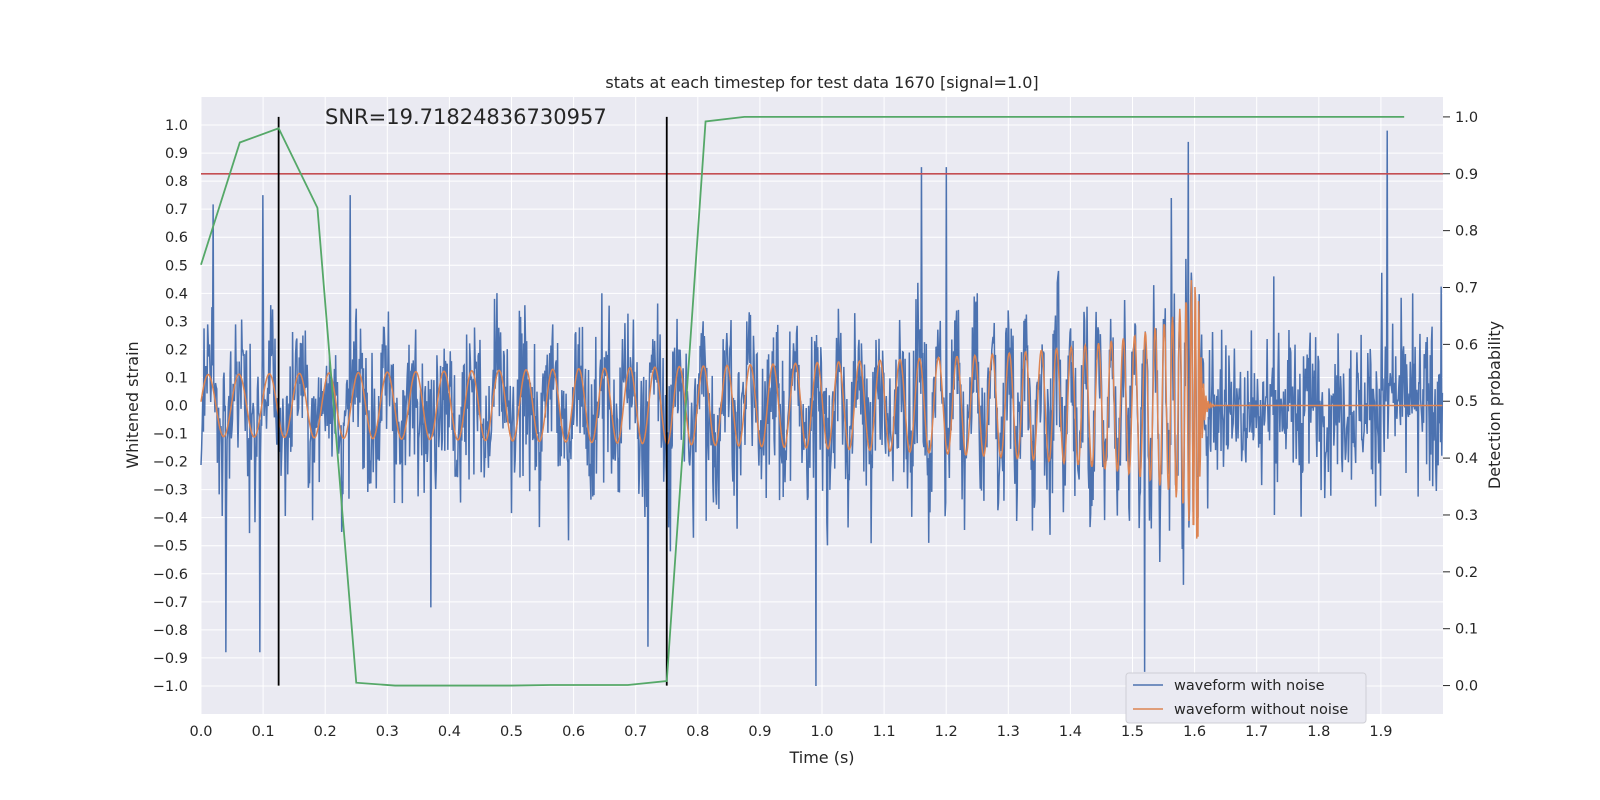  What do you see at coordinates (176, 154) in the screenshot?
I see `y-tick-label: 0.9` at bounding box center [176, 154].